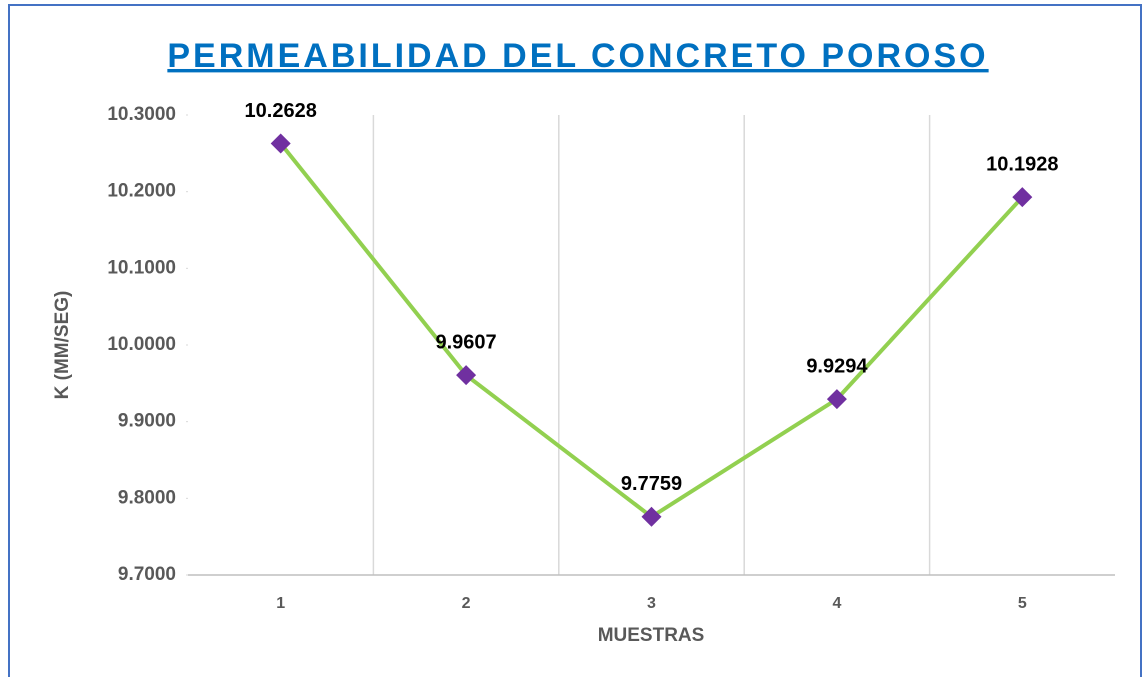  I want to click on y-tick-label: 9.8000, so click(147, 497).